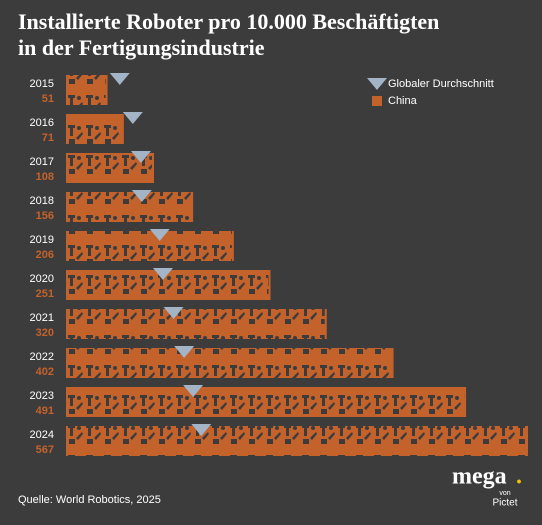 The image size is (542, 525). What do you see at coordinates (42, 201) in the screenshot?
I see `year-label: 2018` at bounding box center [42, 201].